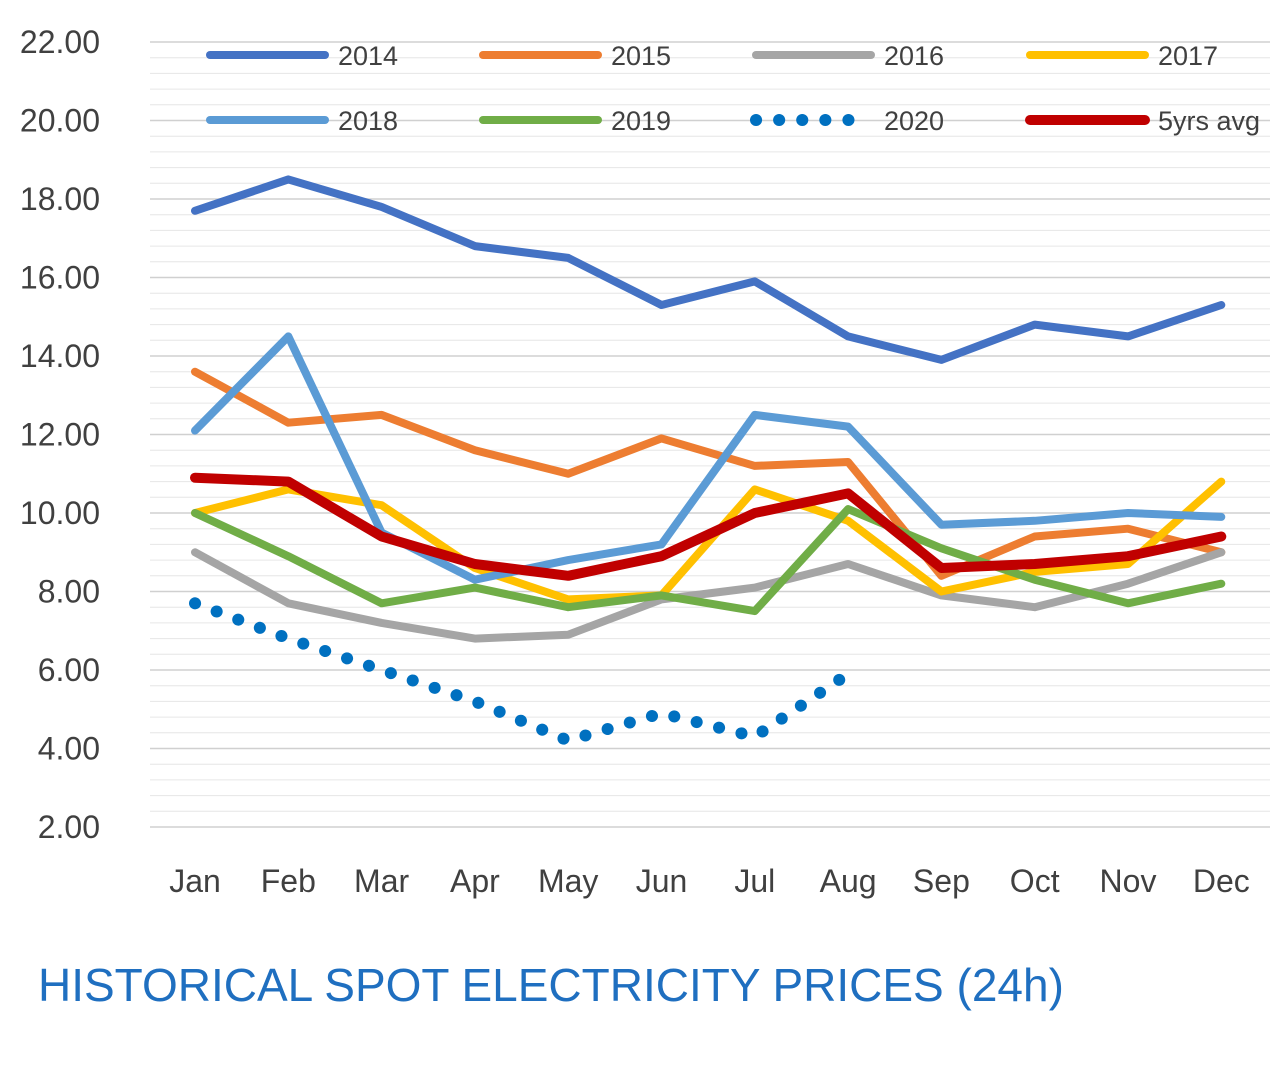 The height and width of the screenshot is (1070, 1275). I want to click on y-tick-label: 16.00, so click(60, 278).